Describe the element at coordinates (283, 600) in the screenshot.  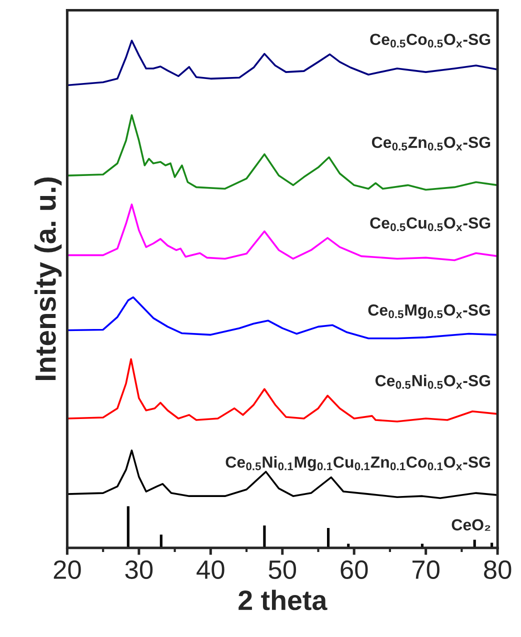
I see `x-axis-title: 2 theta` at that location.